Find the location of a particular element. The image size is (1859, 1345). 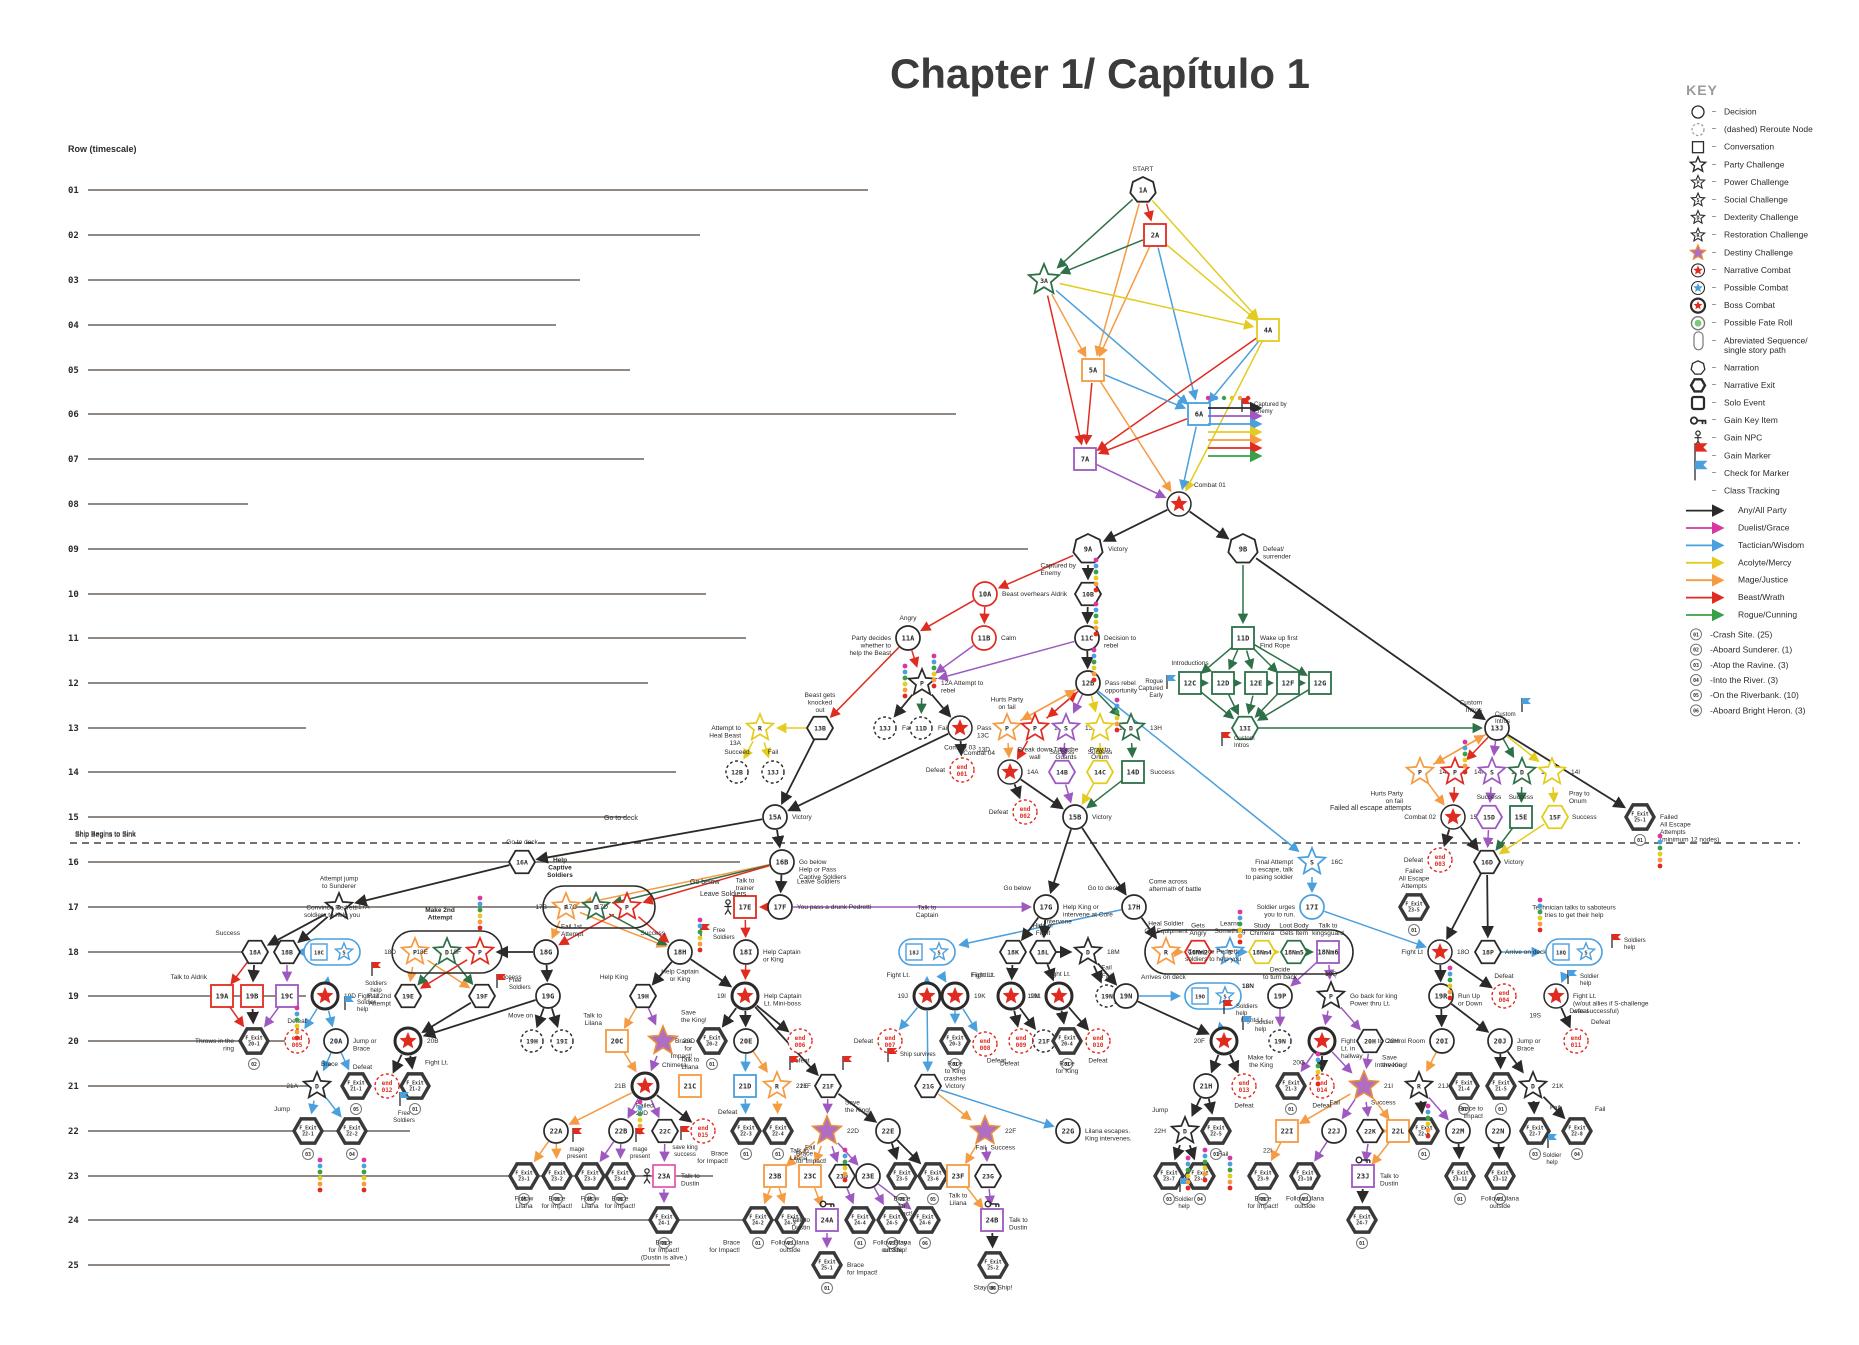

label-text: 25-1 is located at coordinates (1640, 821).